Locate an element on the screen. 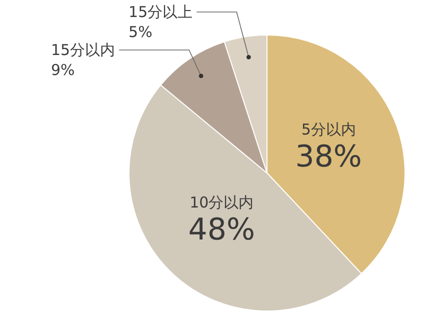 The width and height of the screenshot is (429, 315). data-label: 9% is located at coordinates (62, 70).